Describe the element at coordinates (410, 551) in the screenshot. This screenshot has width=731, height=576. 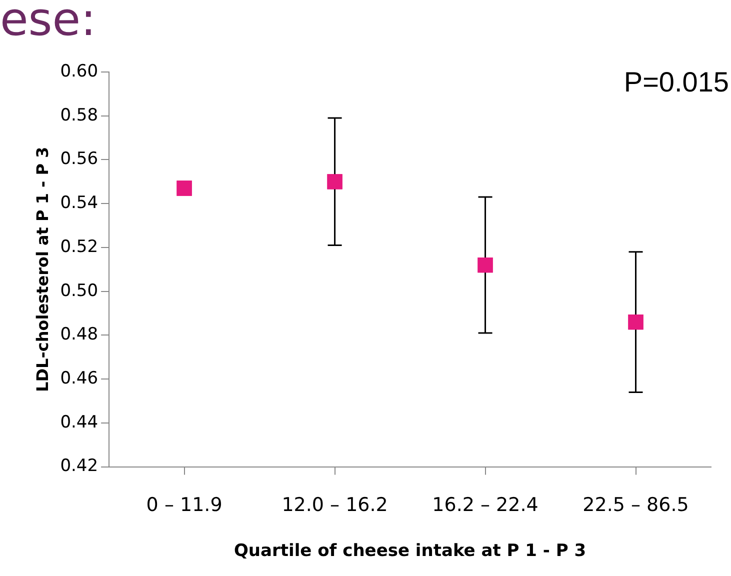
I see `x-axis-title: Quartile of cheese intake at P 1 - P 3` at that location.